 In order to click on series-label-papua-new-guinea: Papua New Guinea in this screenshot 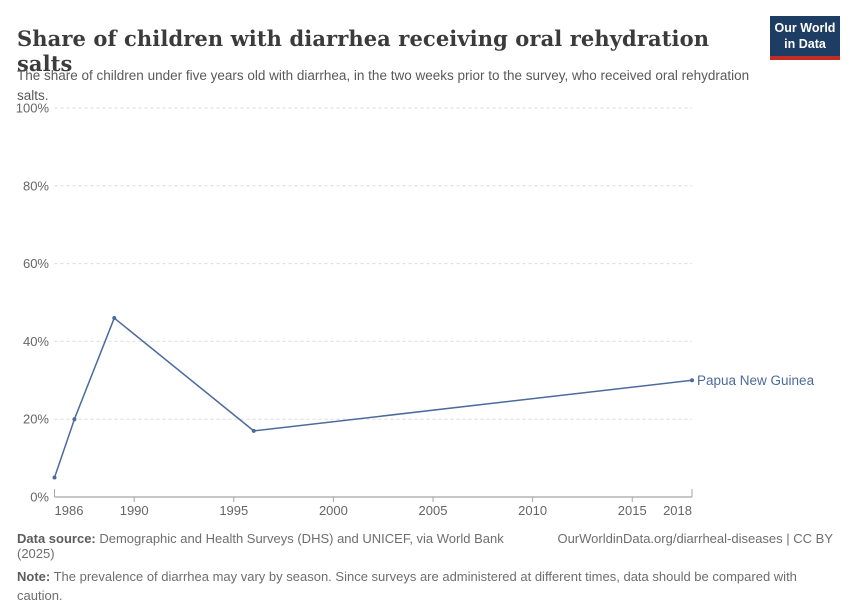, I will do `click(756, 380)`.